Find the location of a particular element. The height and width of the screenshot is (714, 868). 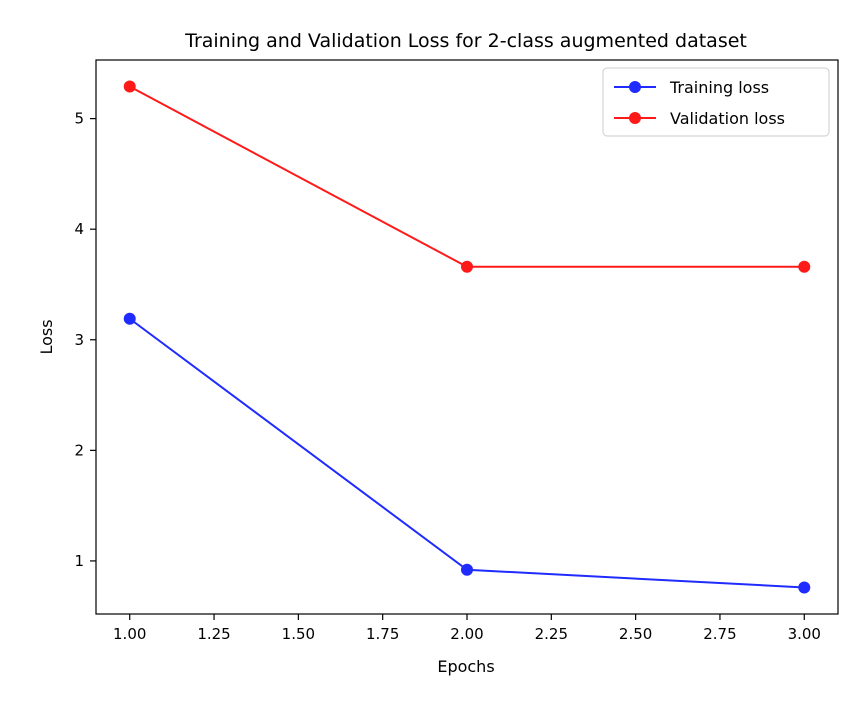

x-tick-label: 2.25 is located at coordinates (551, 634).